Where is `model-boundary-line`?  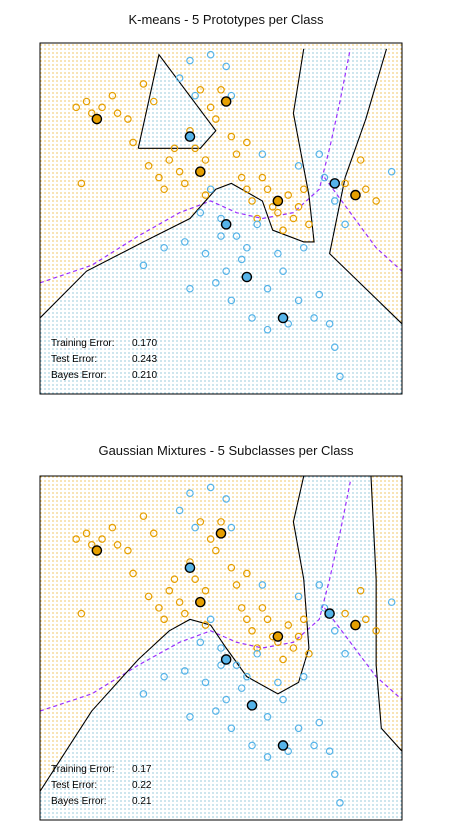 model-boundary-line is located at coordinates (177, 101).